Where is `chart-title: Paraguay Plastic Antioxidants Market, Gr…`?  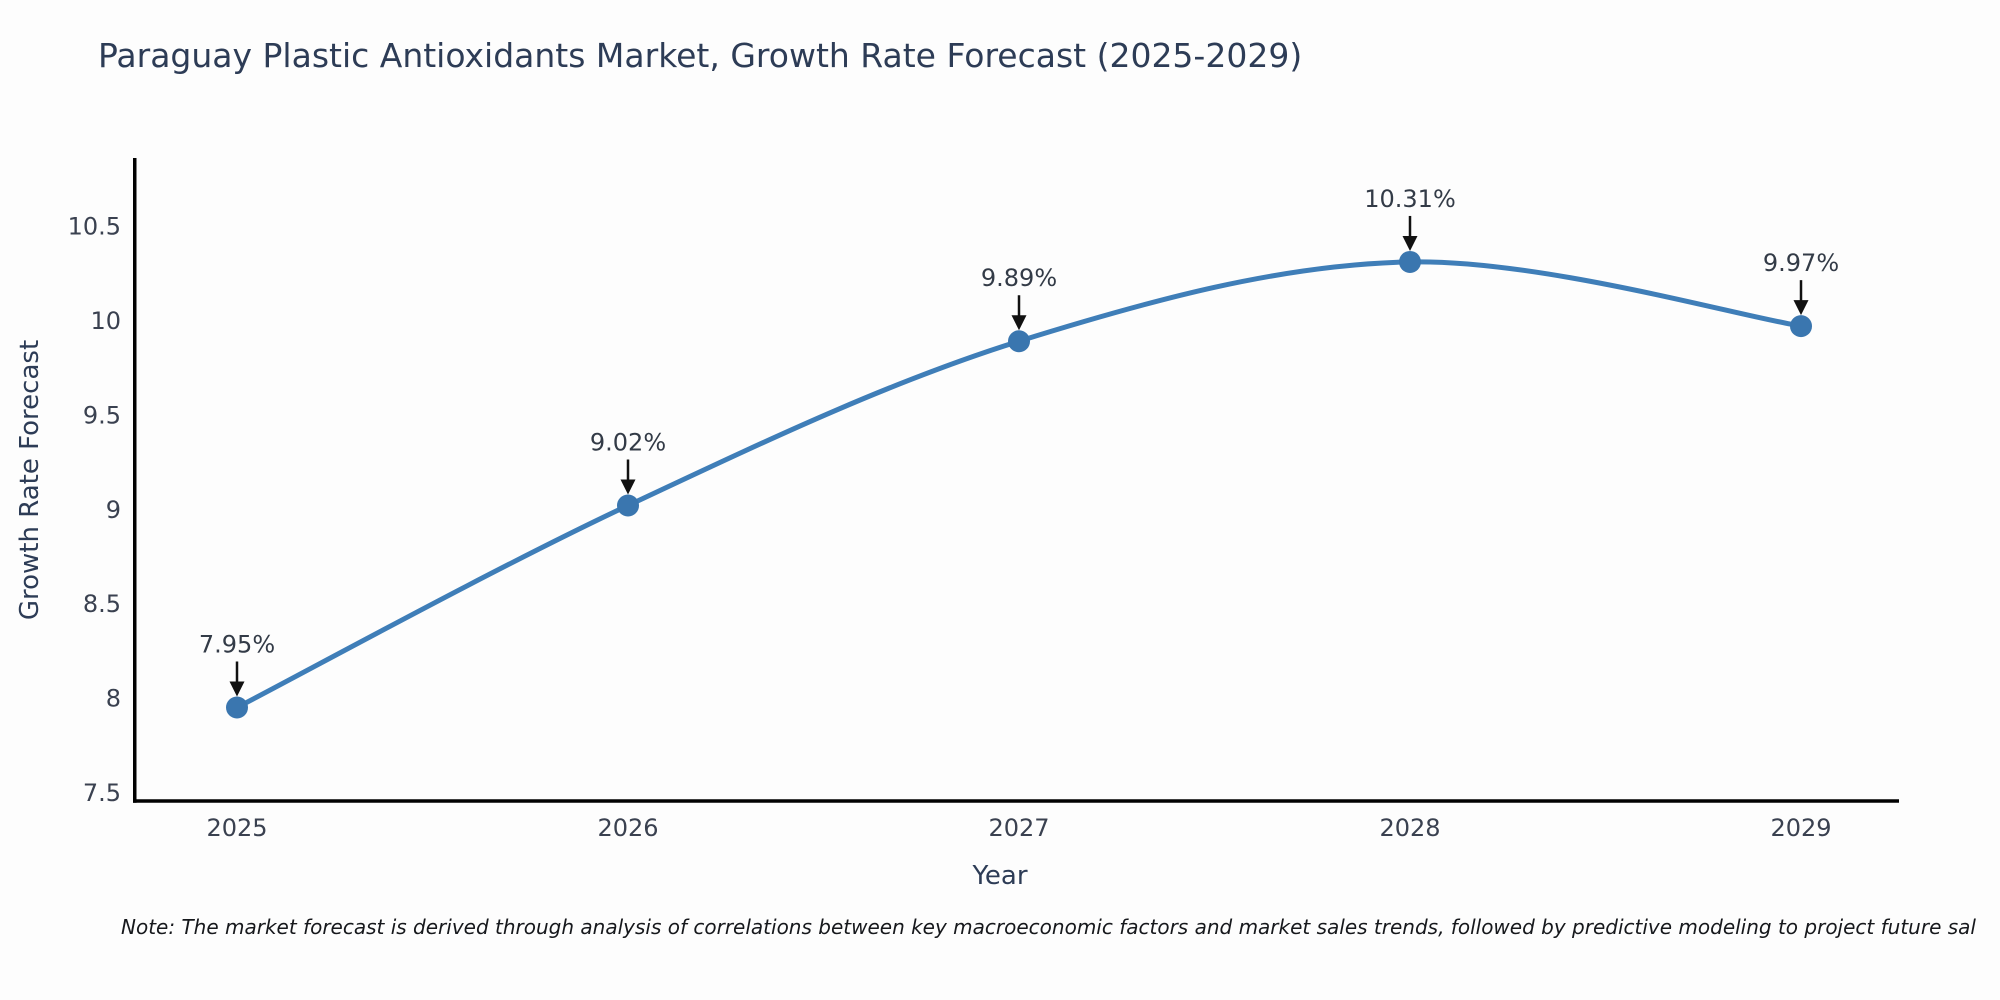 chart-title: Paraguay Plastic Antioxidants Market, Gr… is located at coordinates (700, 55).